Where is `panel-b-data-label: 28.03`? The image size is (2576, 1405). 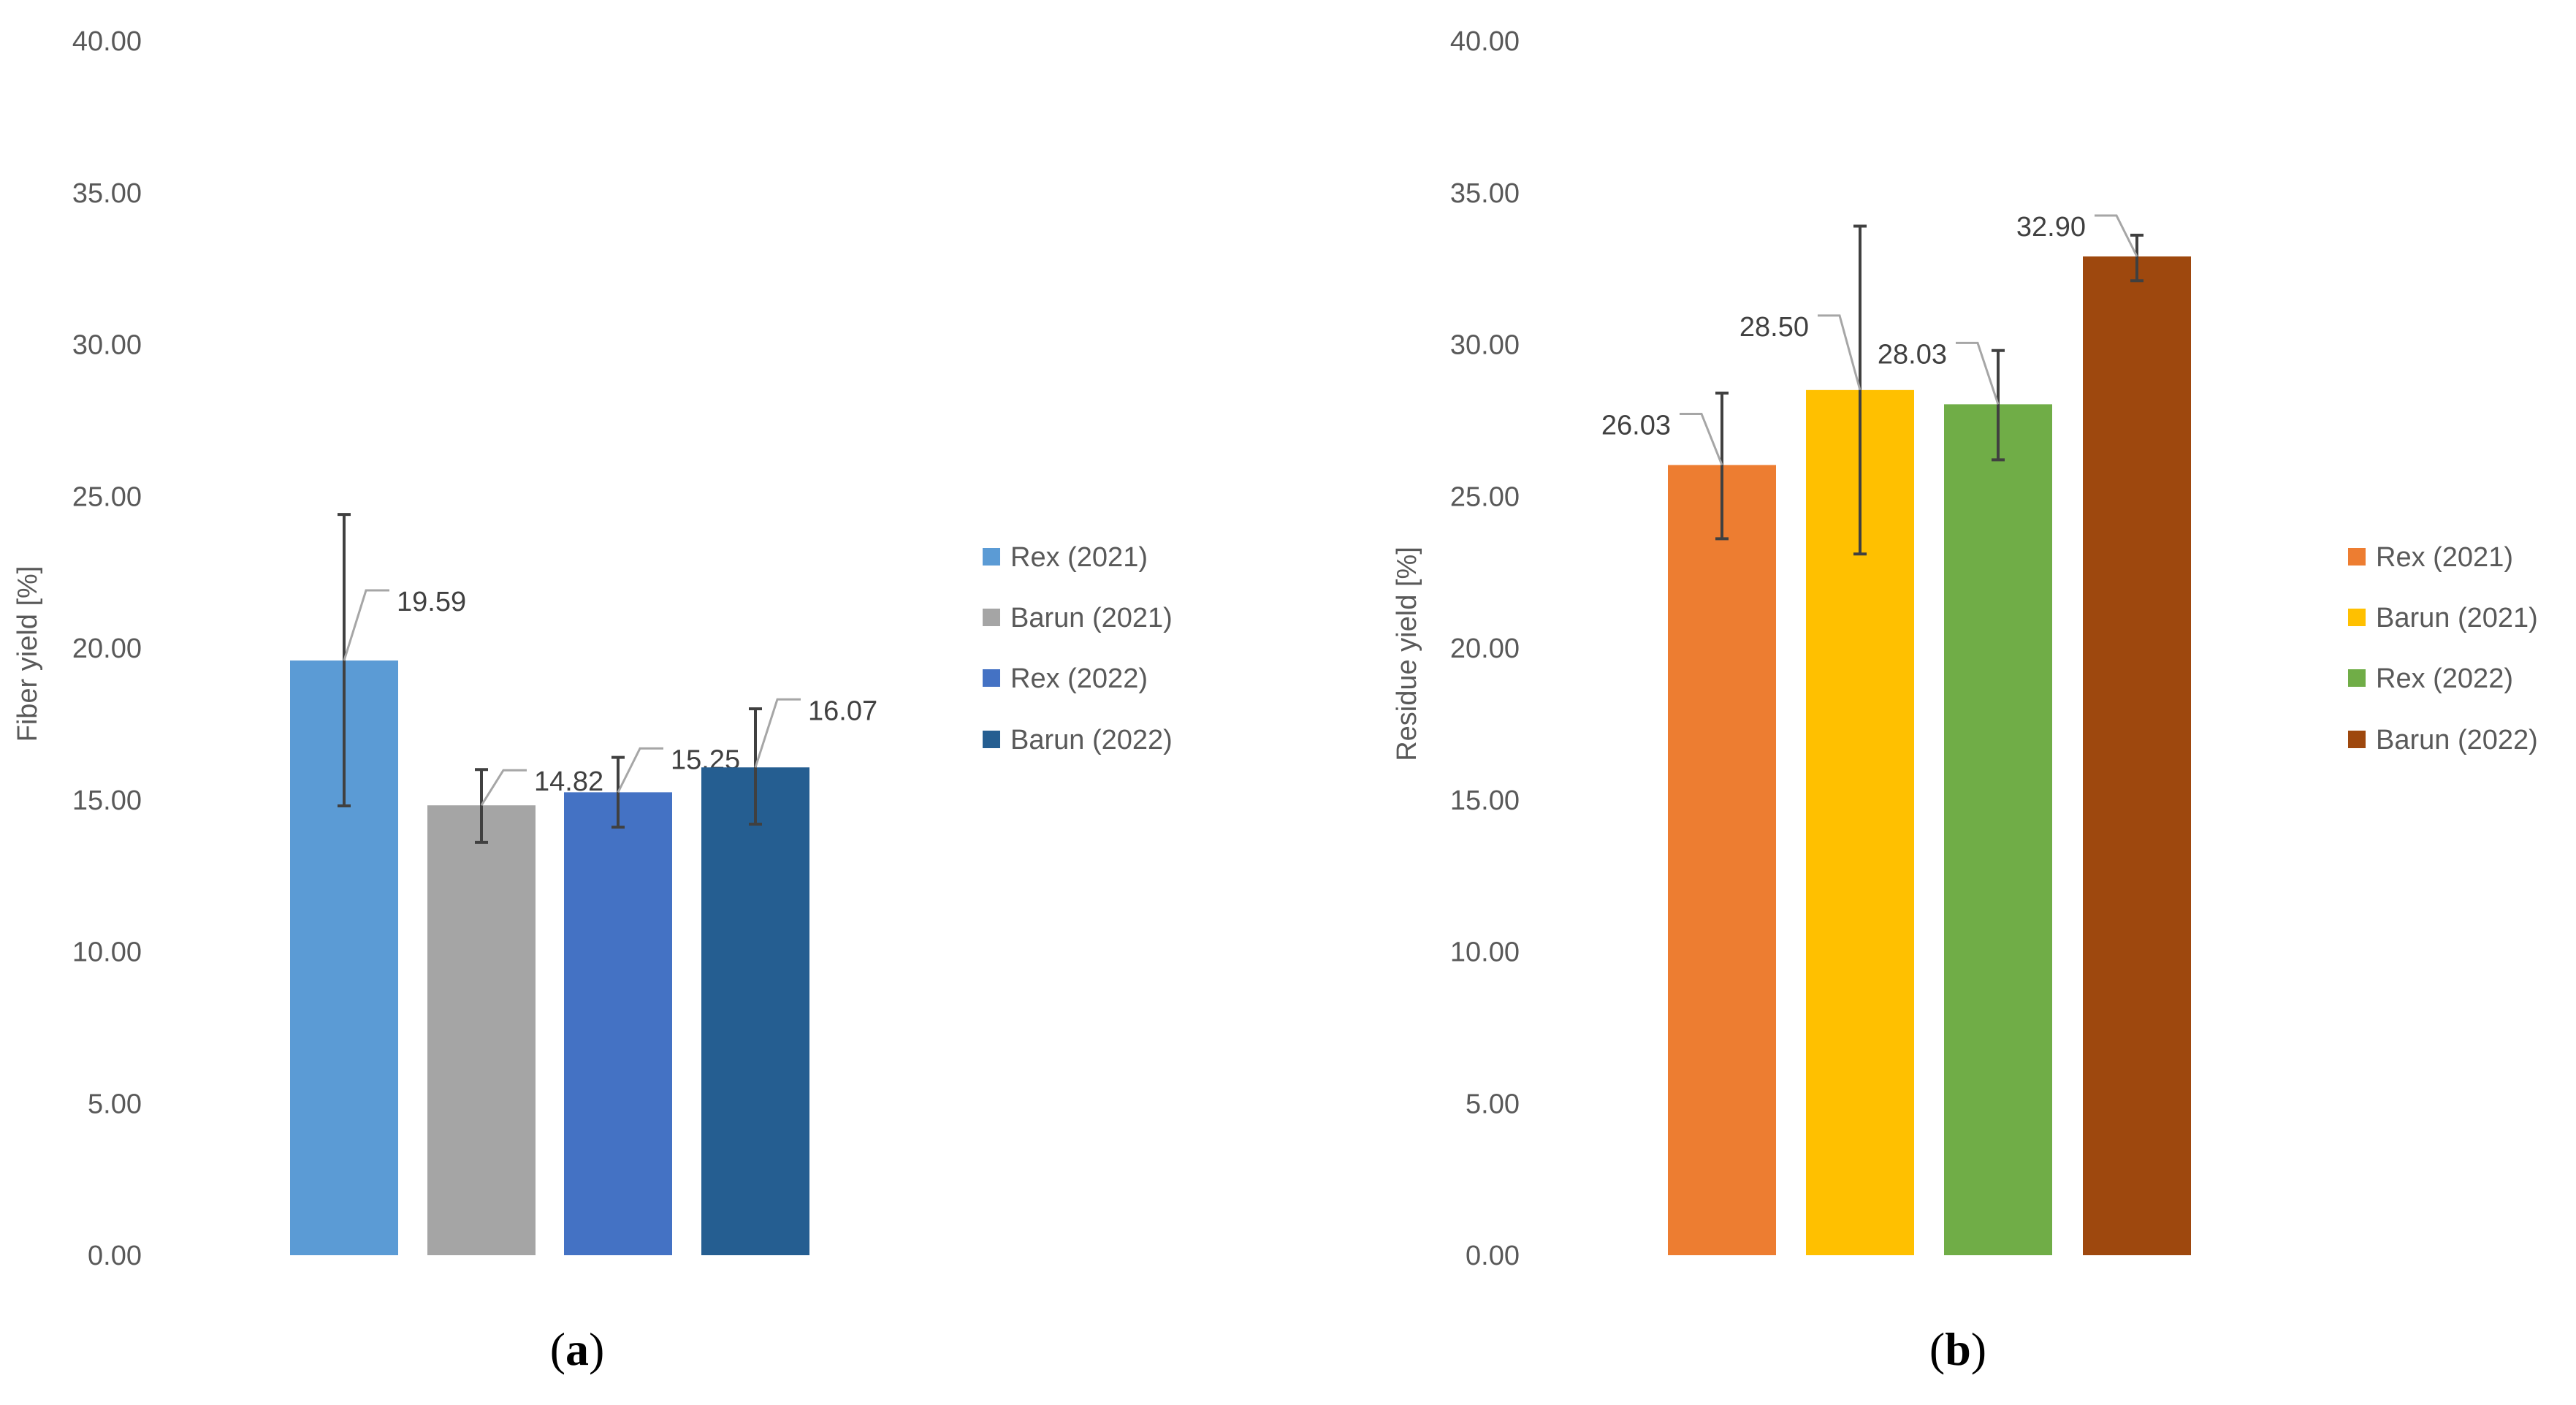
panel-b-data-label: 28.03 is located at coordinates (1912, 354).